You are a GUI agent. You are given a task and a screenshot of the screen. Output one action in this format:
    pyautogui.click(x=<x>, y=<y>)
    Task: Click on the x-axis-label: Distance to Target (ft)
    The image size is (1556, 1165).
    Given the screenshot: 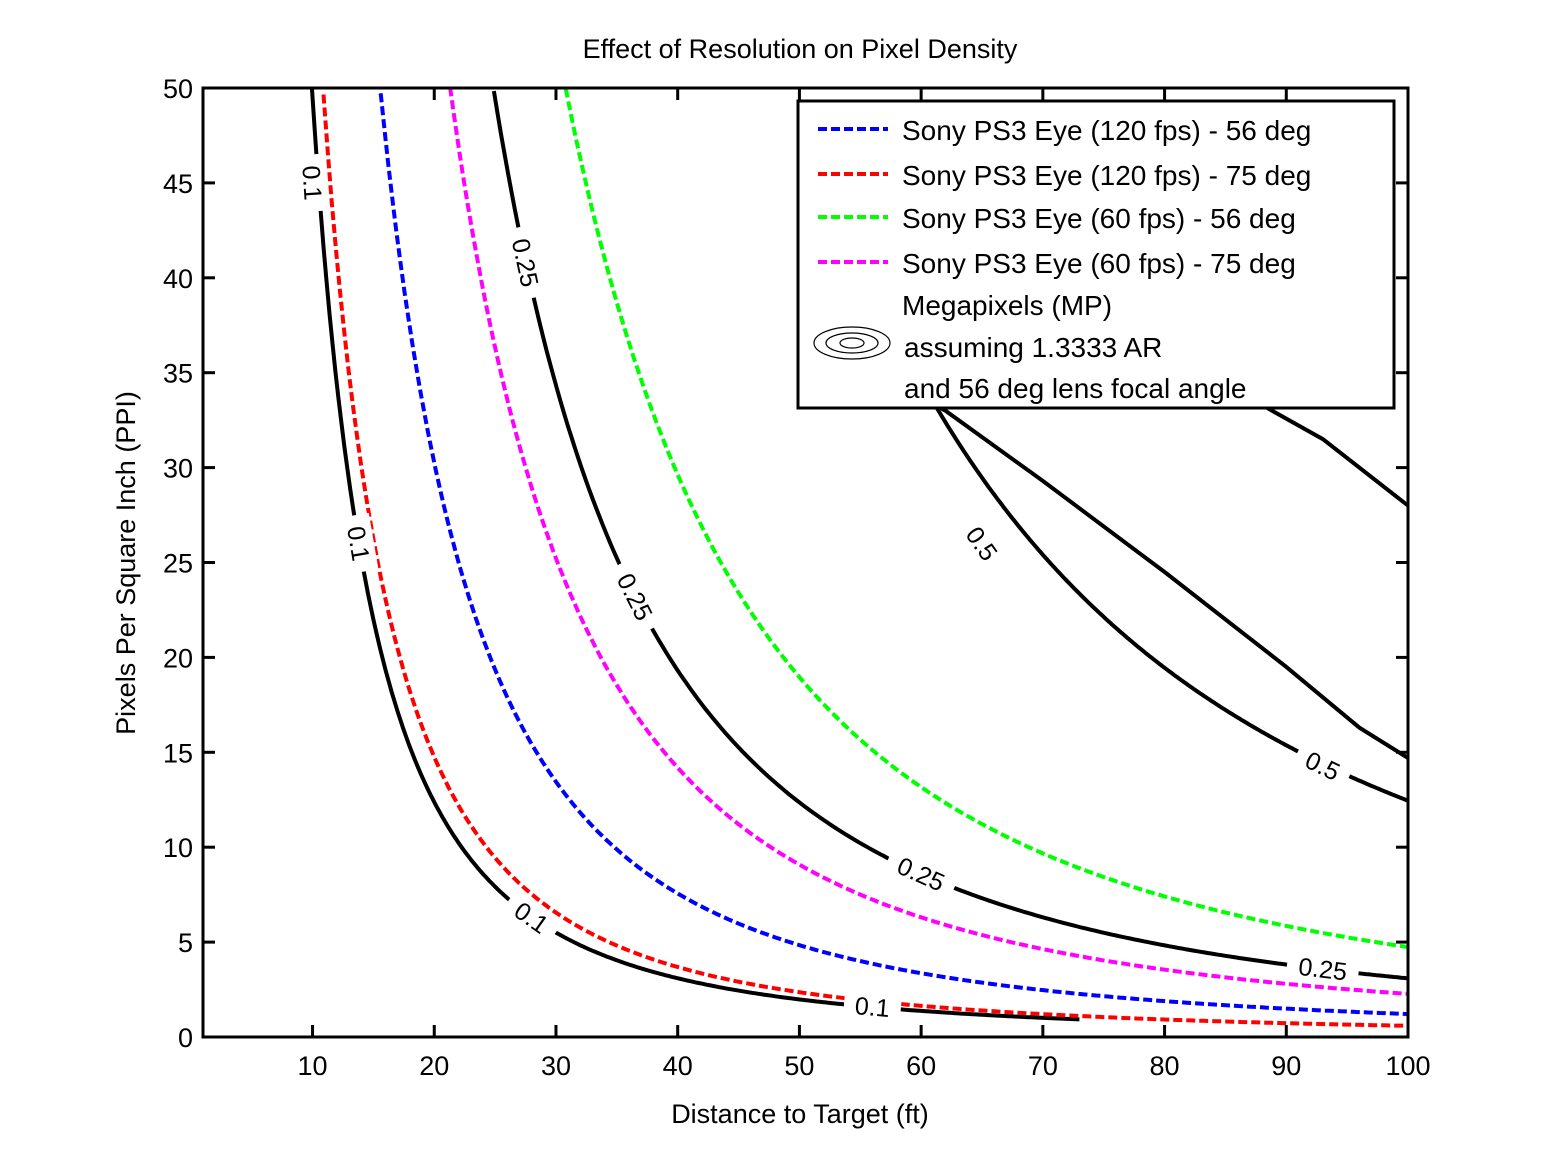 What is the action you would take?
    pyautogui.click(x=800, y=1114)
    